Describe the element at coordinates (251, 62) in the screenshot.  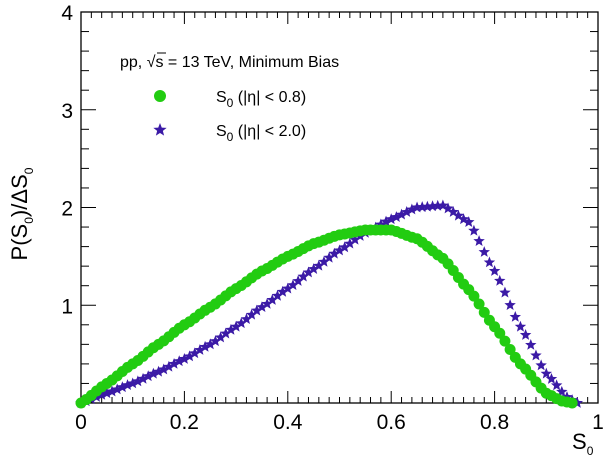
I see `annotation-suffix: = 13 TeV, Minimum Bias` at that location.